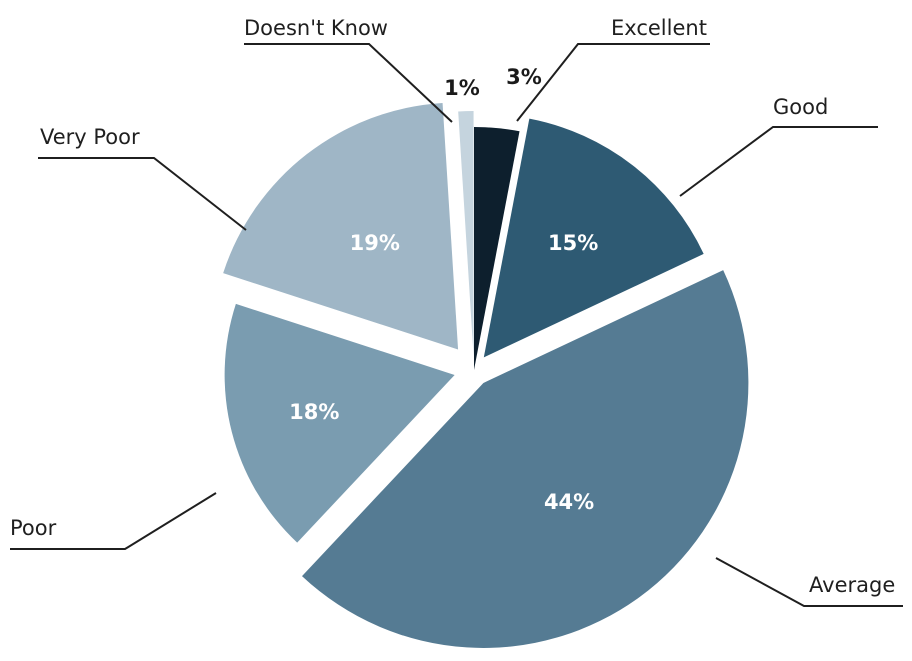 Image resolution: width=912 pixels, height=661 pixels. What do you see at coordinates (573, 243) in the screenshot?
I see `slice-percent-label: 15%` at bounding box center [573, 243].